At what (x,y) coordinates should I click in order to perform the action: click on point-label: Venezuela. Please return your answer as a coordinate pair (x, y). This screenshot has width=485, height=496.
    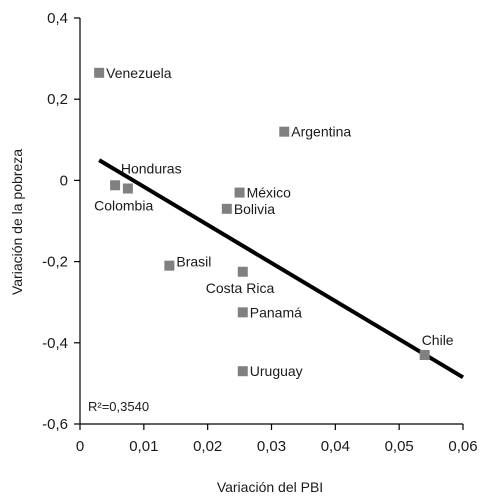
    Looking at the image, I should click on (139, 73).